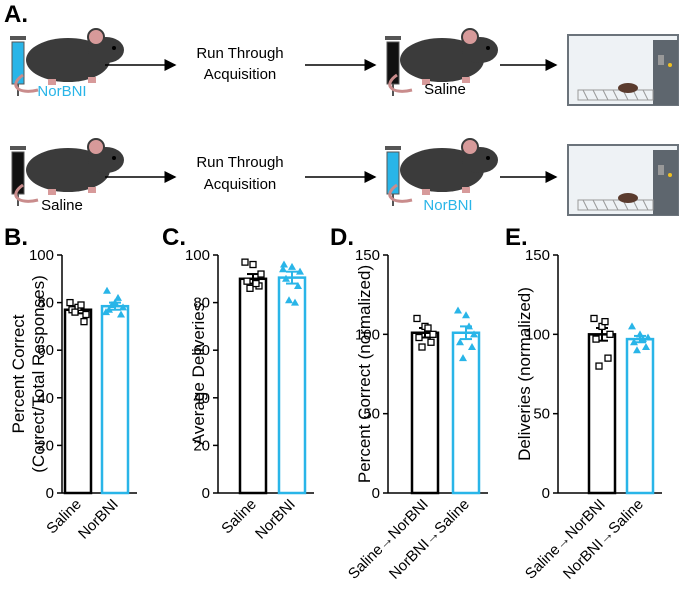 The image size is (685, 604). I want to click on y-axis-label: Percent Correct, so click(18, 373).